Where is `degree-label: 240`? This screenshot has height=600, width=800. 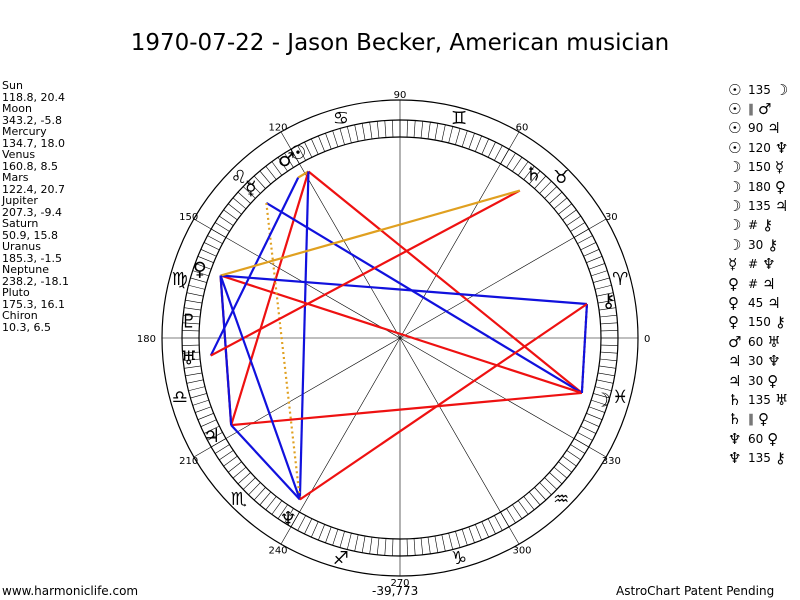
degree-label: 240 is located at coordinates (277, 550).